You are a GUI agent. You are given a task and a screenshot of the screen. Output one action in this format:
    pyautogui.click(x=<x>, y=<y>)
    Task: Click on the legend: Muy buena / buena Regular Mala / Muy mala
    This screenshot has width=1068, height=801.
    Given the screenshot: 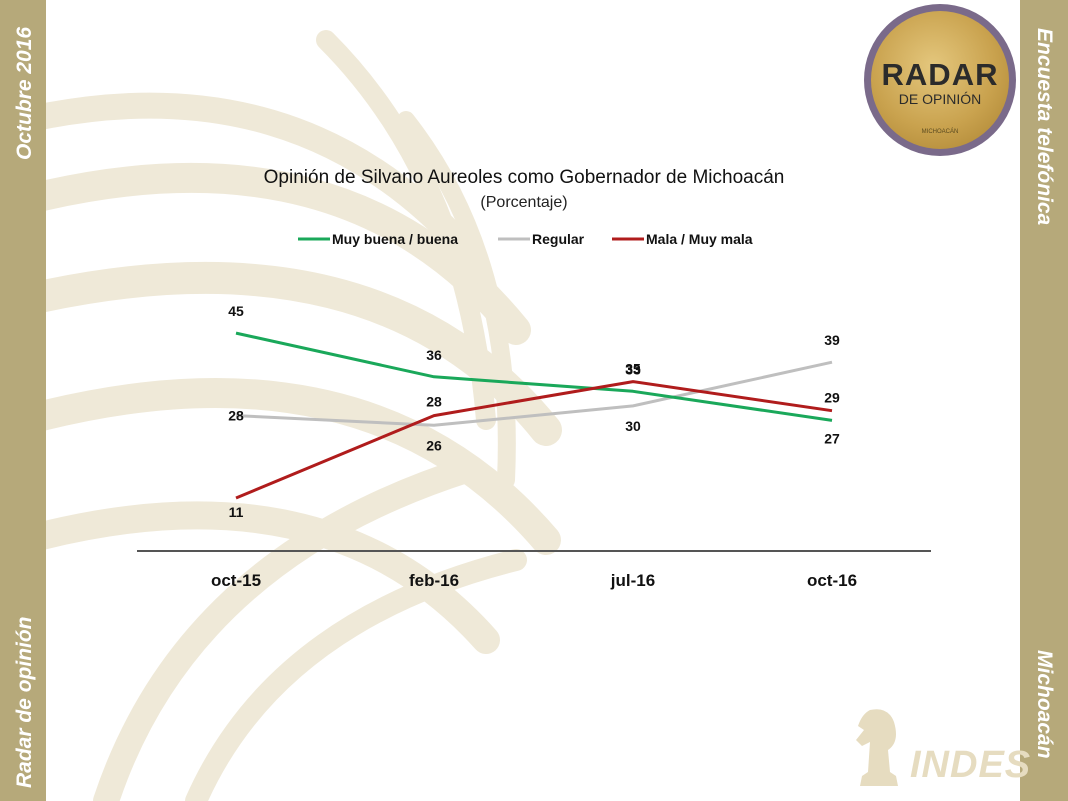 What is the action you would take?
    pyautogui.click(x=525, y=239)
    